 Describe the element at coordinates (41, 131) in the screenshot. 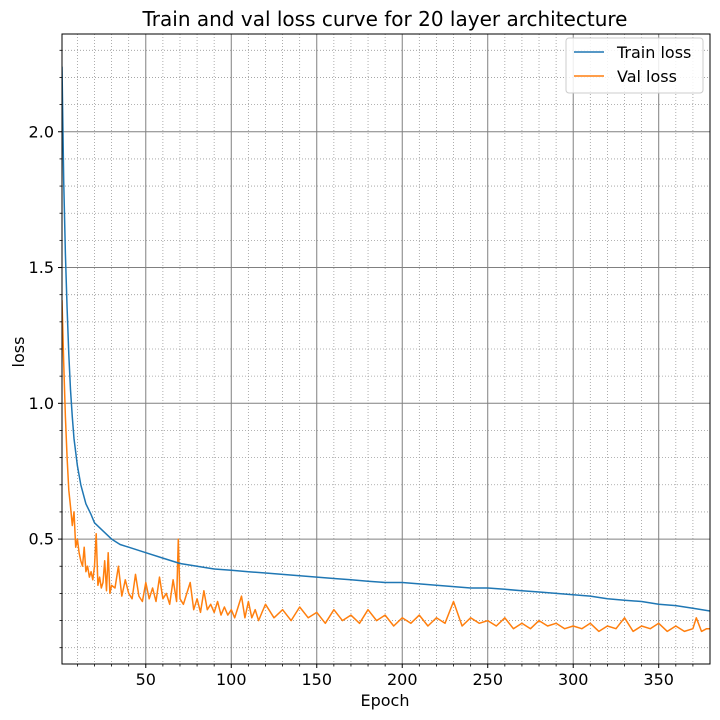

I see `y-tick-label: 2.0` at that location.